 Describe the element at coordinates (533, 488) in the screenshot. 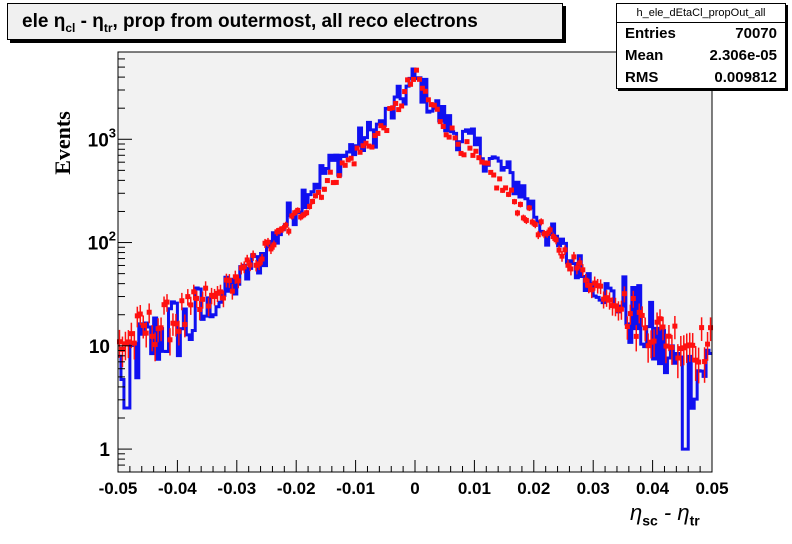

I see `x-tick-label: 0.02` at that location.